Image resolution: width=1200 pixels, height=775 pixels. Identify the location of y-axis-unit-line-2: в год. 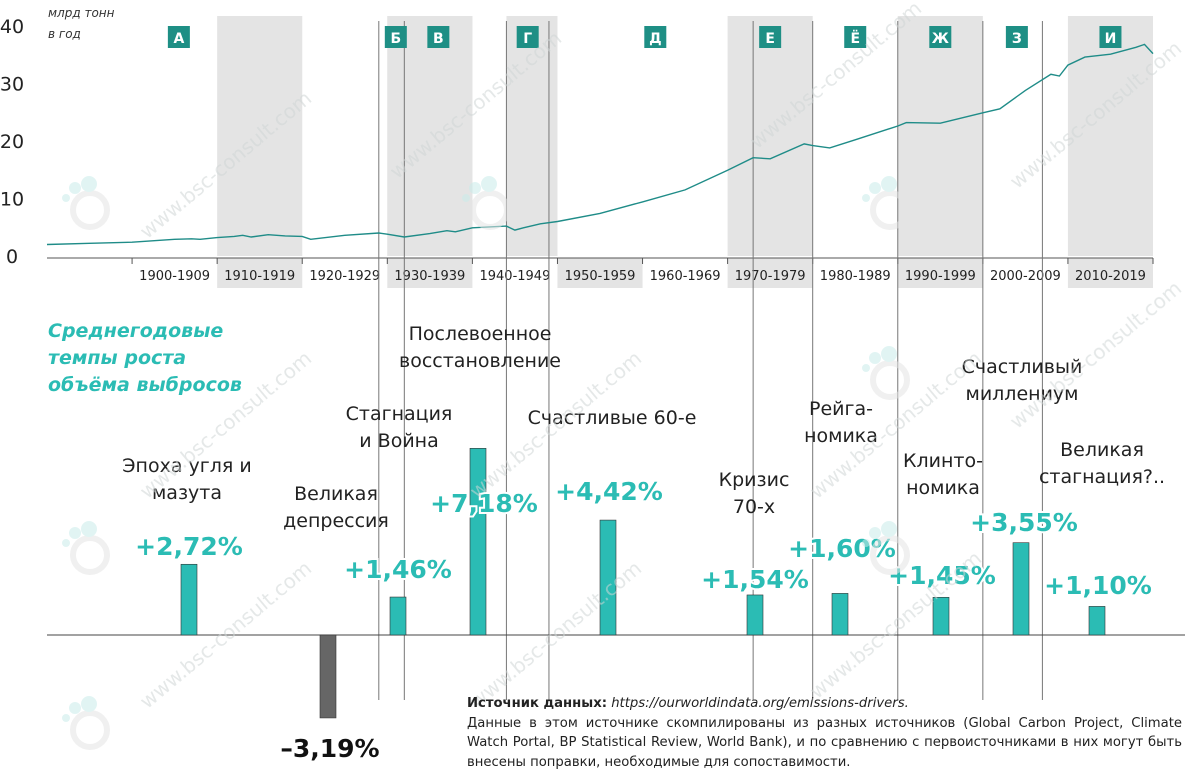
(64, 34).